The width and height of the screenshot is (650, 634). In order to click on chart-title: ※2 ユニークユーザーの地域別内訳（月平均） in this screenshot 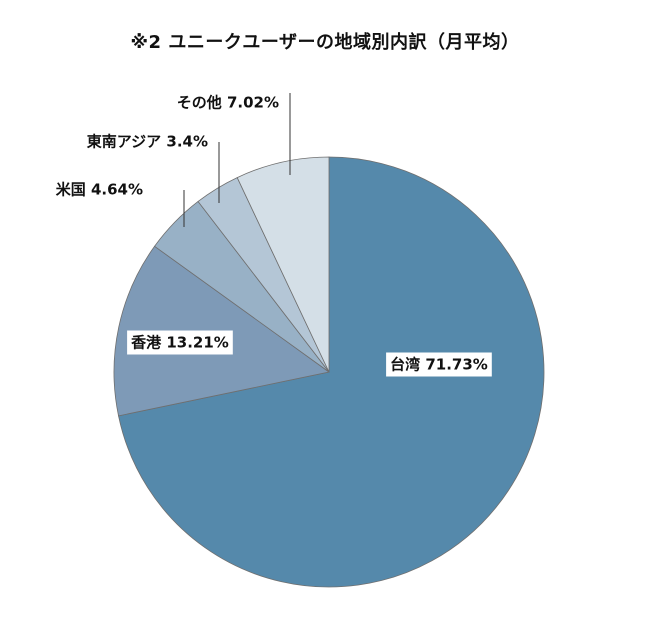, I will do `click(325, 42)`.